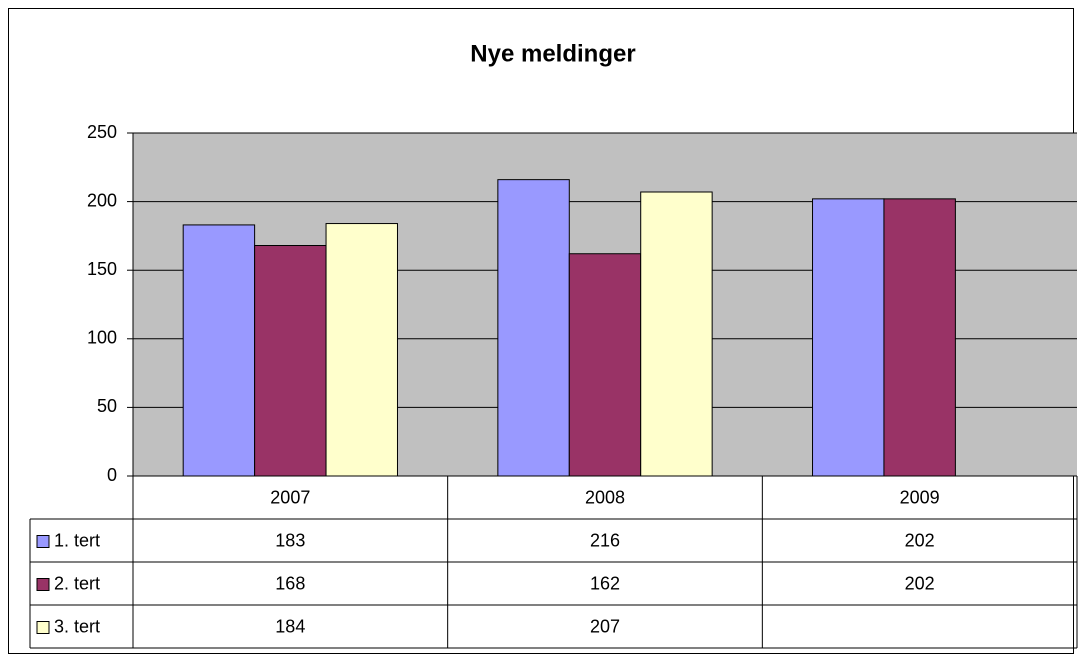 This screenshot has height=661, width=1082. I want to click on y-tick-label: 200, so click(102, 200).